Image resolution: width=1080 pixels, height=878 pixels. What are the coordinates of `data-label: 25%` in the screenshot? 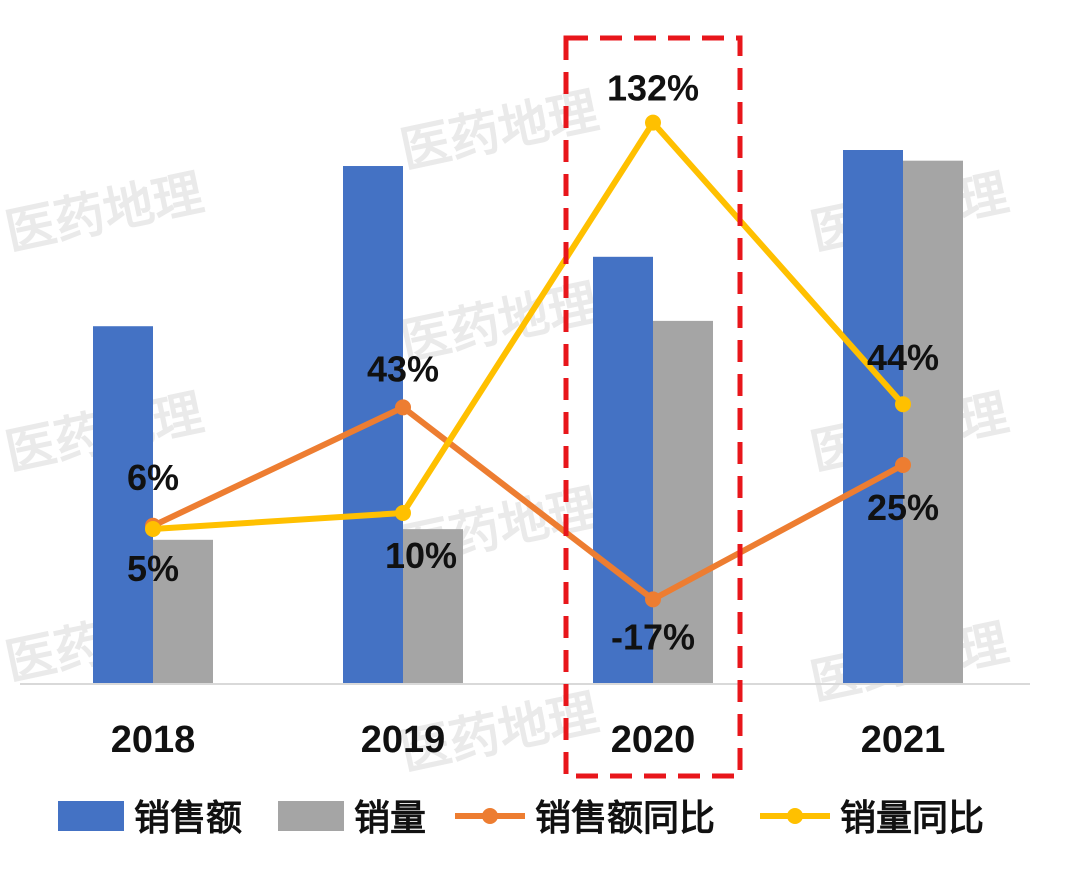 It's located at (903, 507).